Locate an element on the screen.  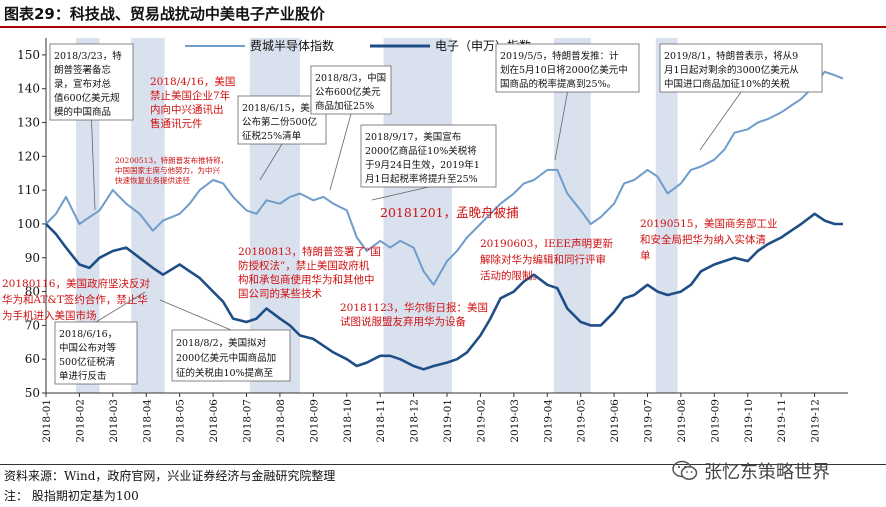
annotation-line: 单进行反击 is located at coordinates (83, 376).